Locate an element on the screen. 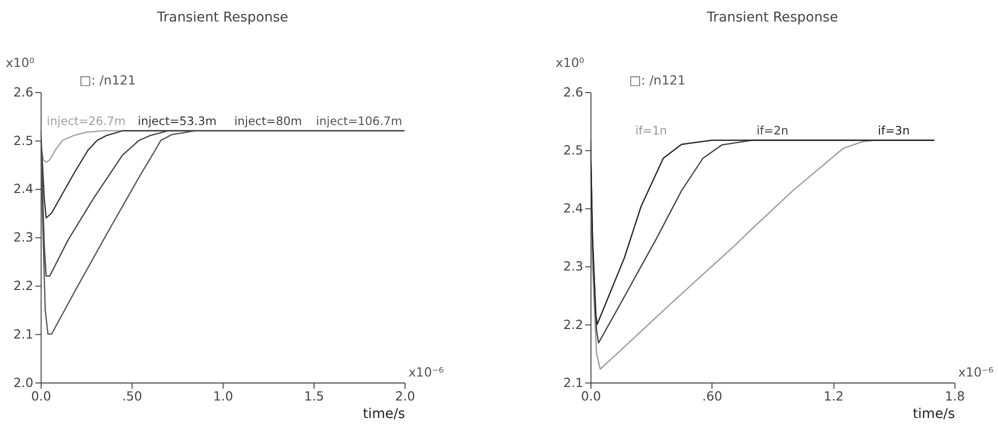 The image size is (998, 428). series-label: inject=80m is located at coordinates (268, 121).